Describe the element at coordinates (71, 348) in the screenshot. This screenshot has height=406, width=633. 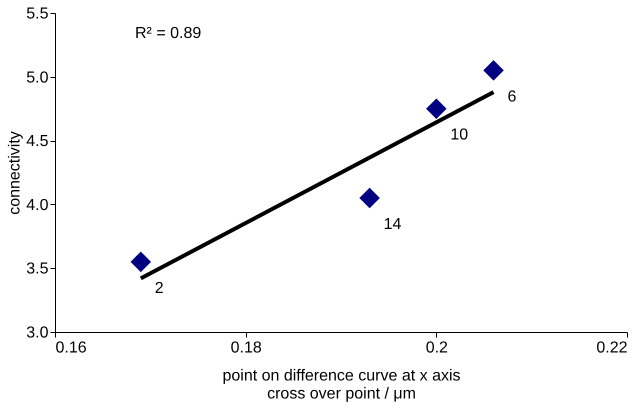
I see `x-tick-label: 0.16` at that location.